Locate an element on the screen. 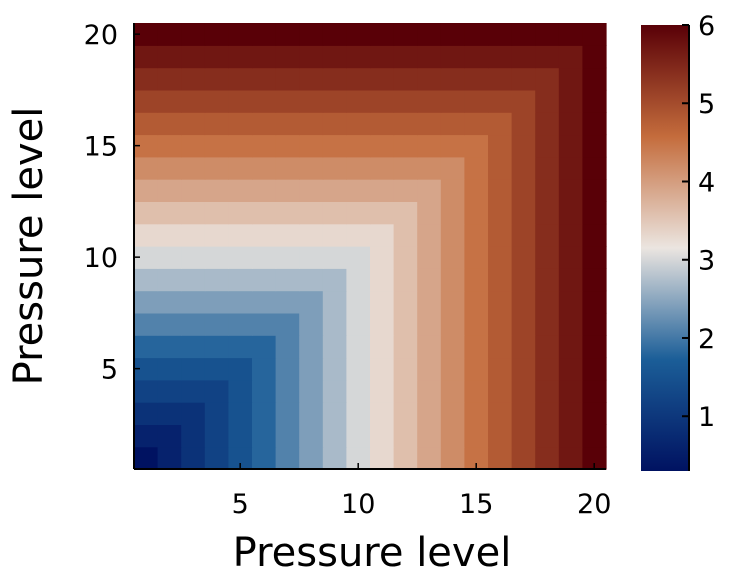  colorbar-tick-label: 4 is located at coordinates (706, 182).